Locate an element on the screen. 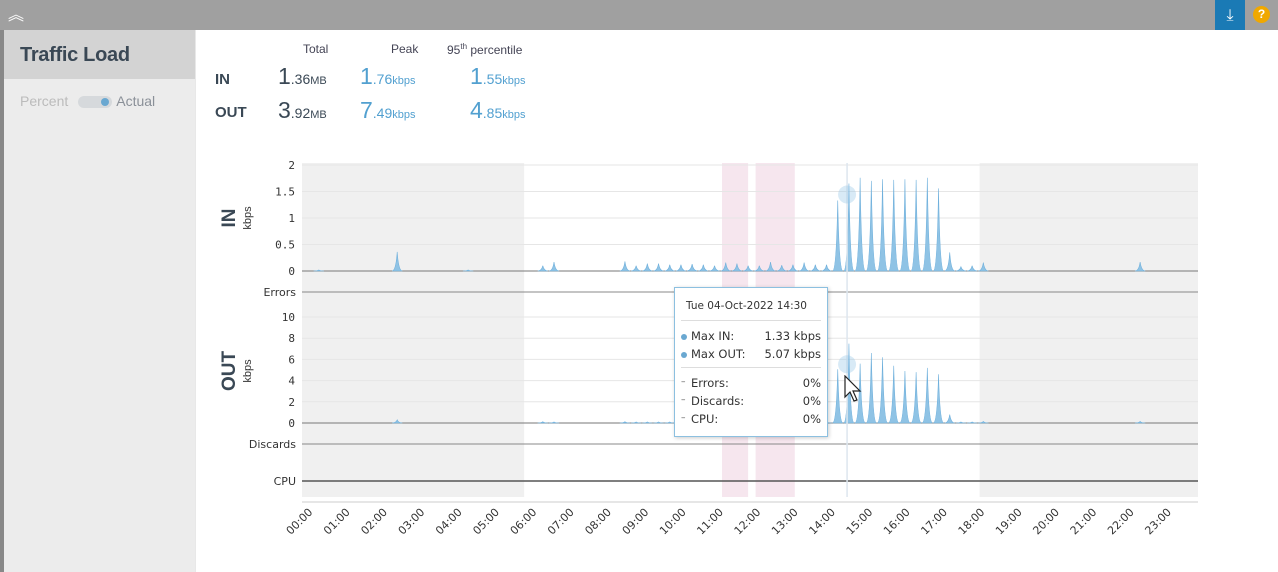 The image size is (1278, 572). help-button: ? is located at coordinates (1261, 14).